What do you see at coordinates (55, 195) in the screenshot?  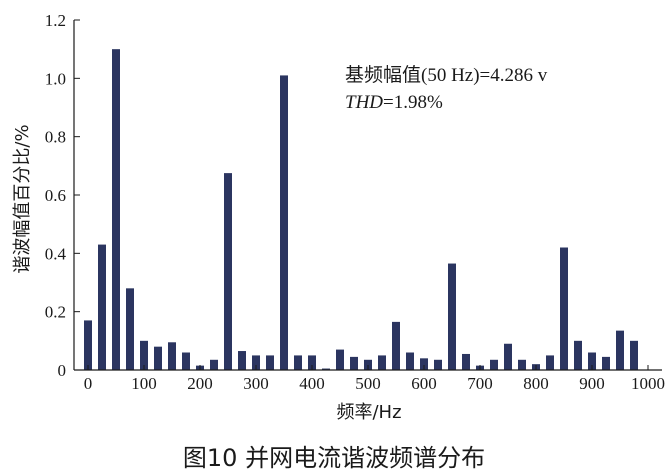 I see `y-tick-label: 0.6` at bounding box center [55, 195].